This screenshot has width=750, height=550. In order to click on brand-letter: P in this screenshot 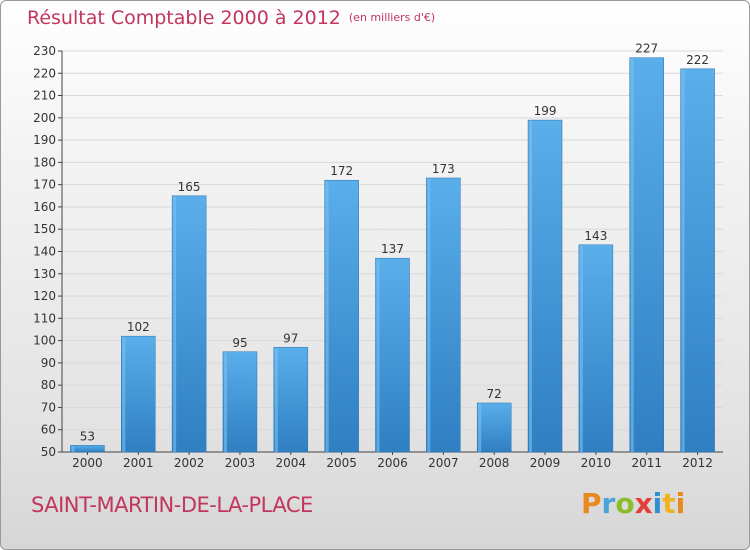, I will do `click(591, 503)`.